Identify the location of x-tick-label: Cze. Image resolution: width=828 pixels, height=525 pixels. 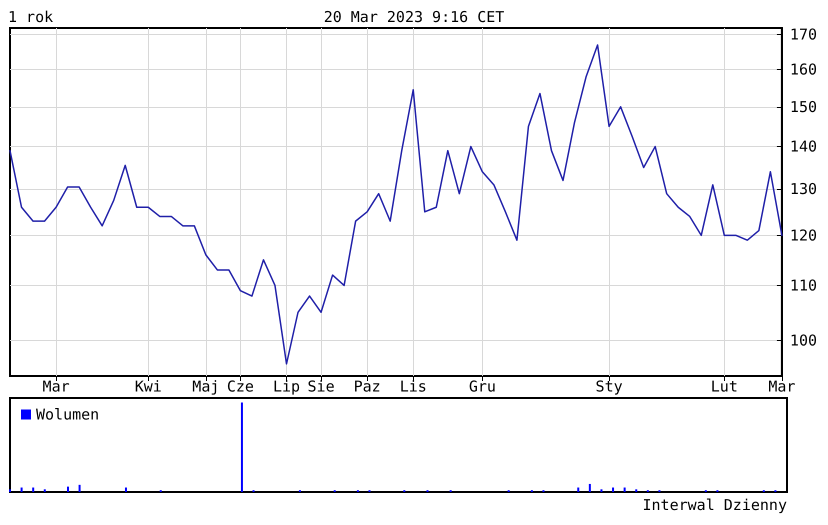
(240, 387).